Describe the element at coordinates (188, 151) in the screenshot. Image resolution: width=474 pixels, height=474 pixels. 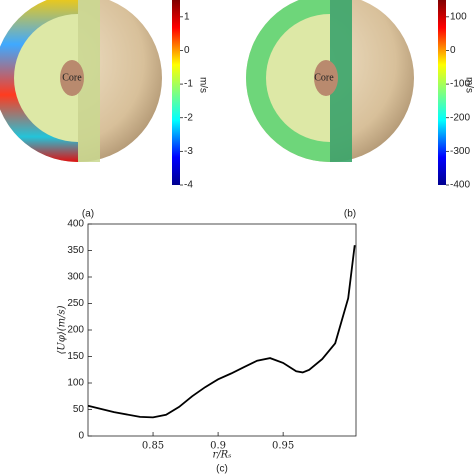
I see `colorbar-tick-label: -3` at that location.